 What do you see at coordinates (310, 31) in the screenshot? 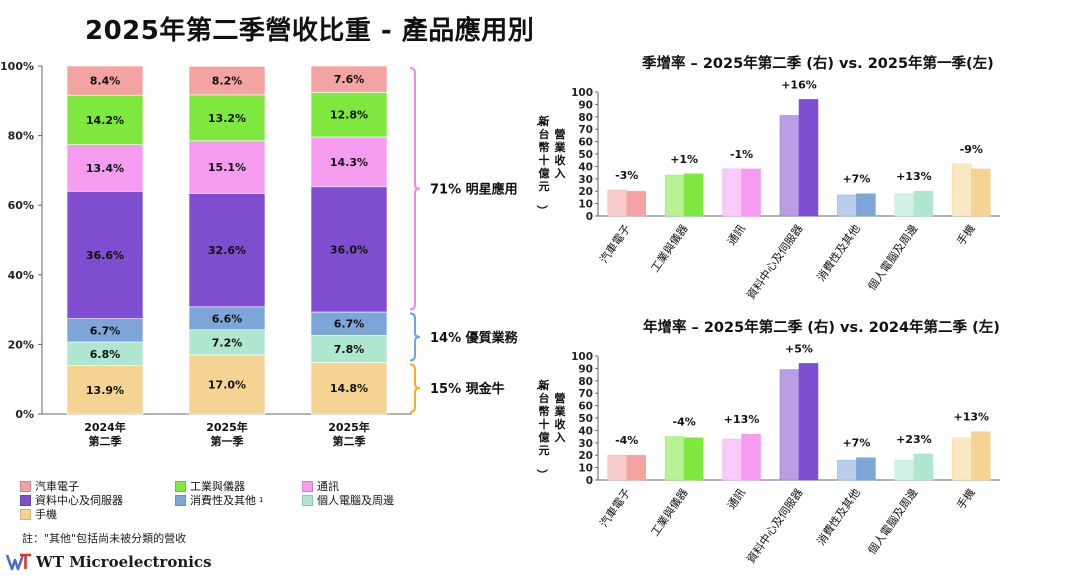
I see `page-title: 2025年第二季營收比重 - 產品應用別` at bounding box center [310, 31].